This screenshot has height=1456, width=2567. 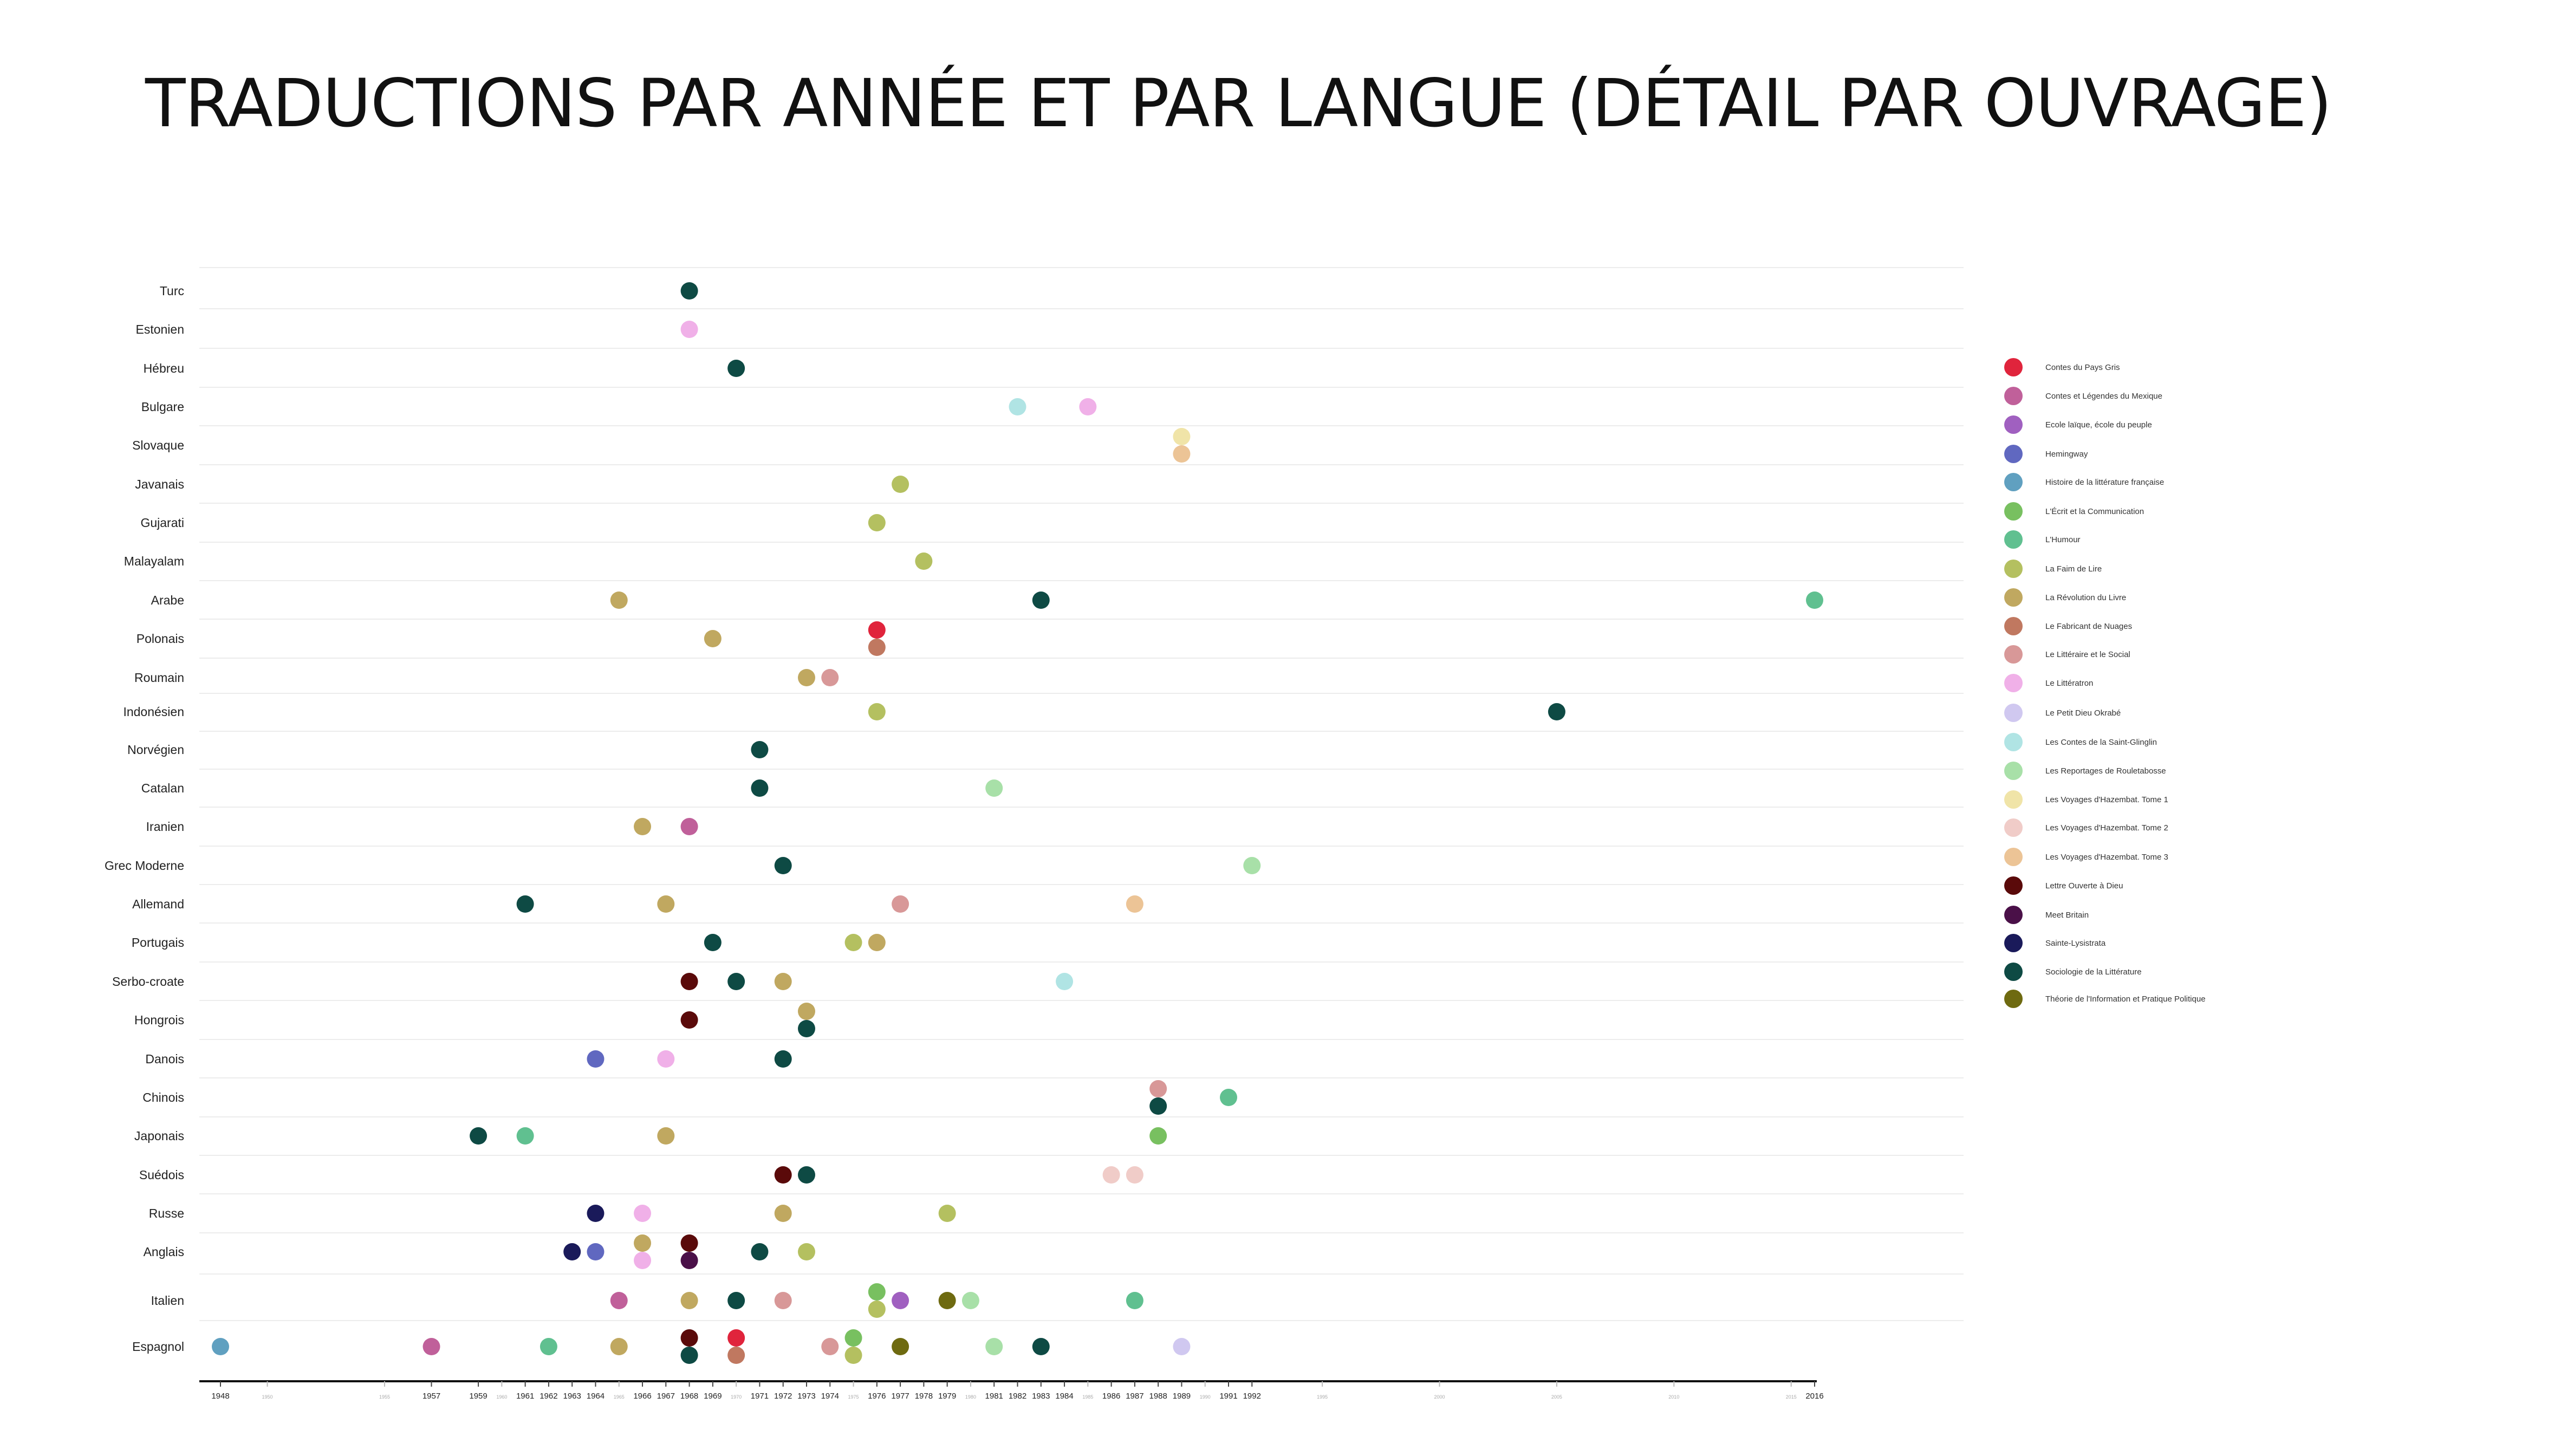 What do you see at coordinates (1228, 1396) in the screenshot?
I see `x-tick-label: 1991` at bounding box center [1228, 1396].